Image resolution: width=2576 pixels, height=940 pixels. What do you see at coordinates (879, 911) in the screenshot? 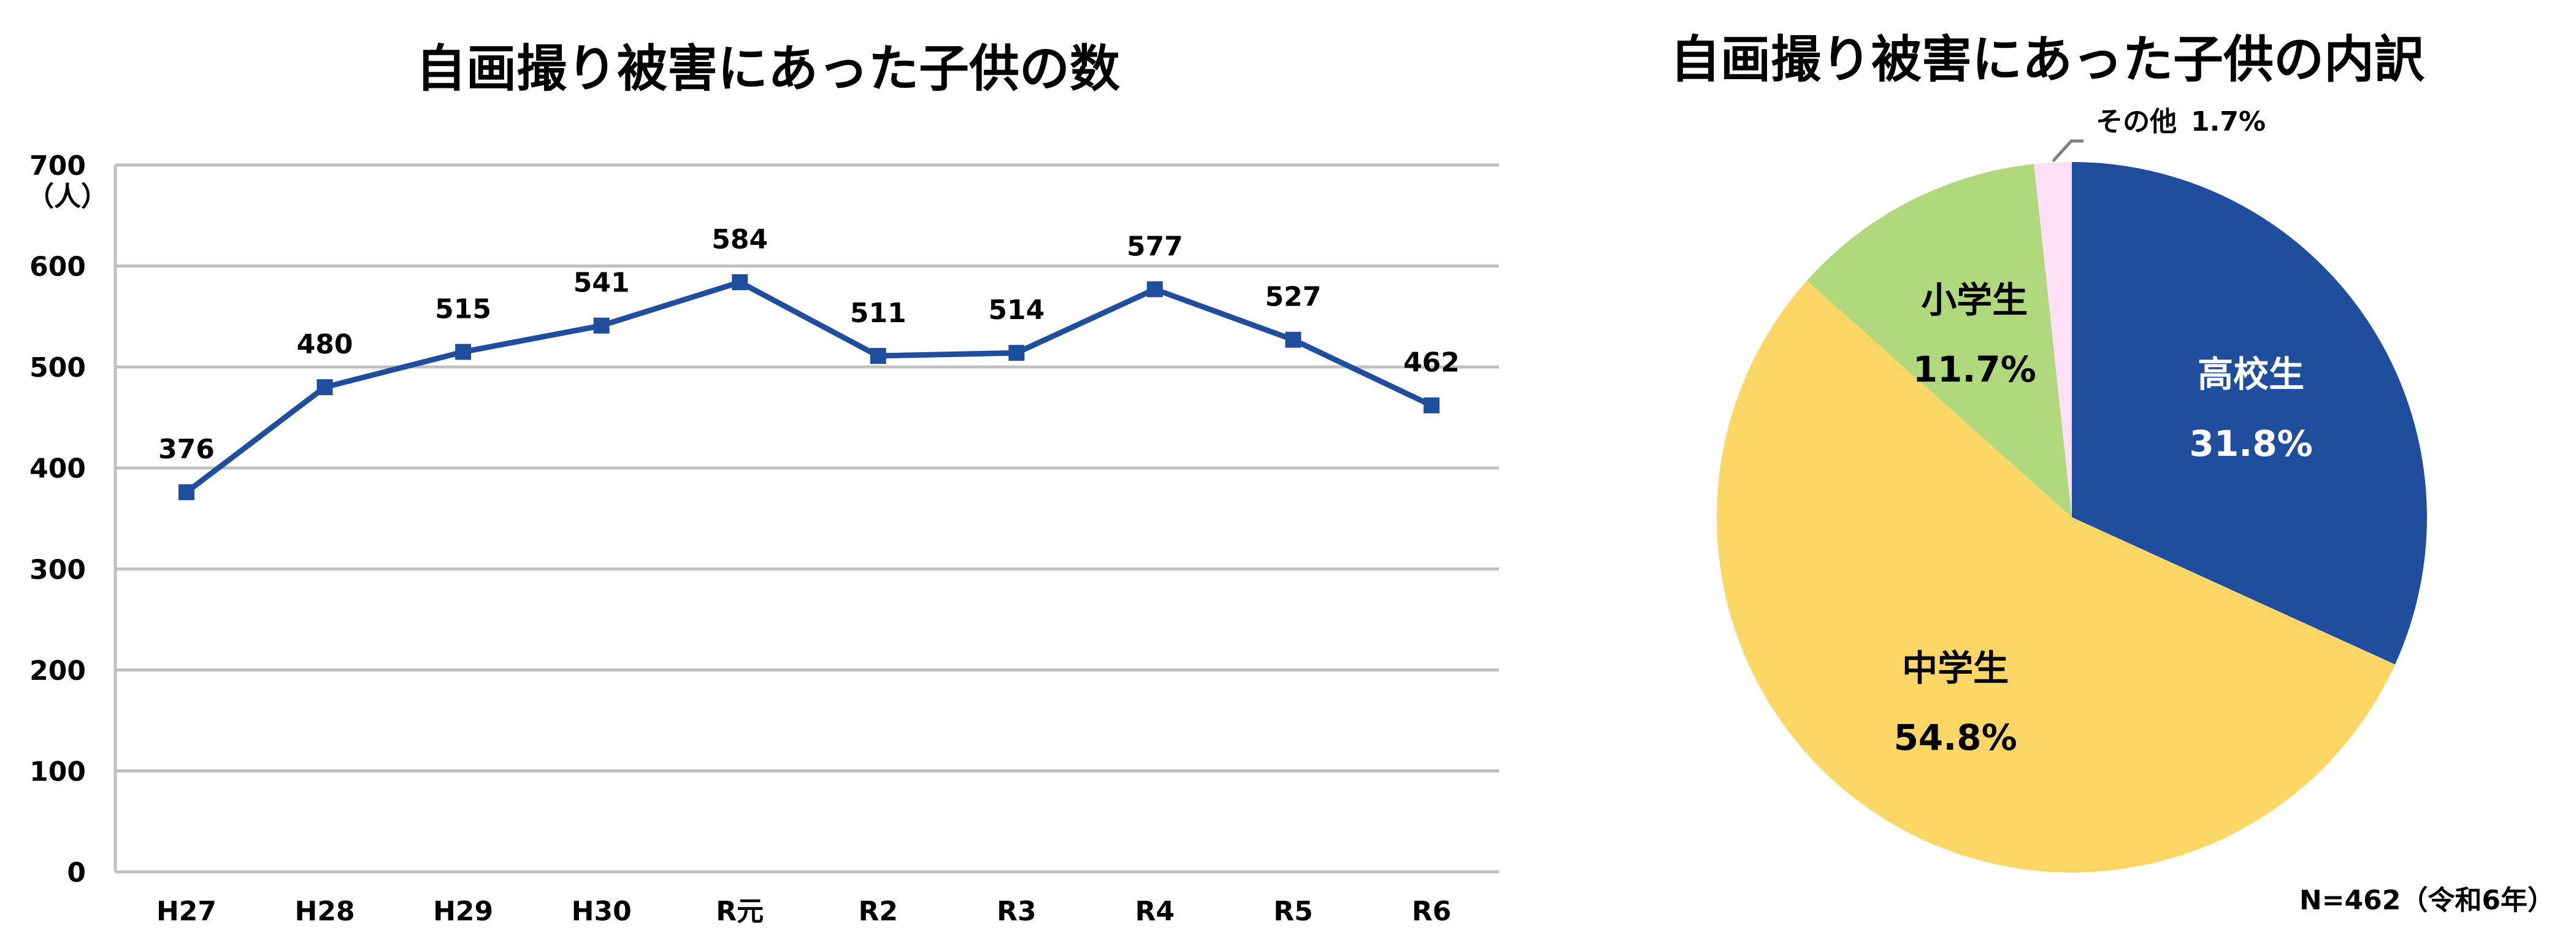
I see `x-tick-label: R2` at bounding box center [879, 911].